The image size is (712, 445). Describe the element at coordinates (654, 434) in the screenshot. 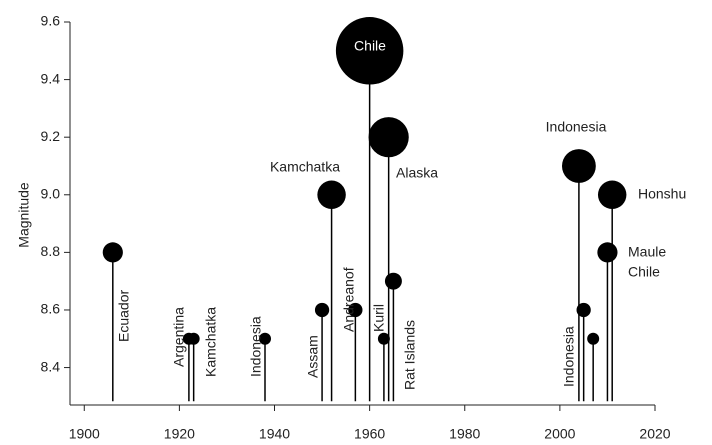

I see `x-tick-label: 2020` at that location.